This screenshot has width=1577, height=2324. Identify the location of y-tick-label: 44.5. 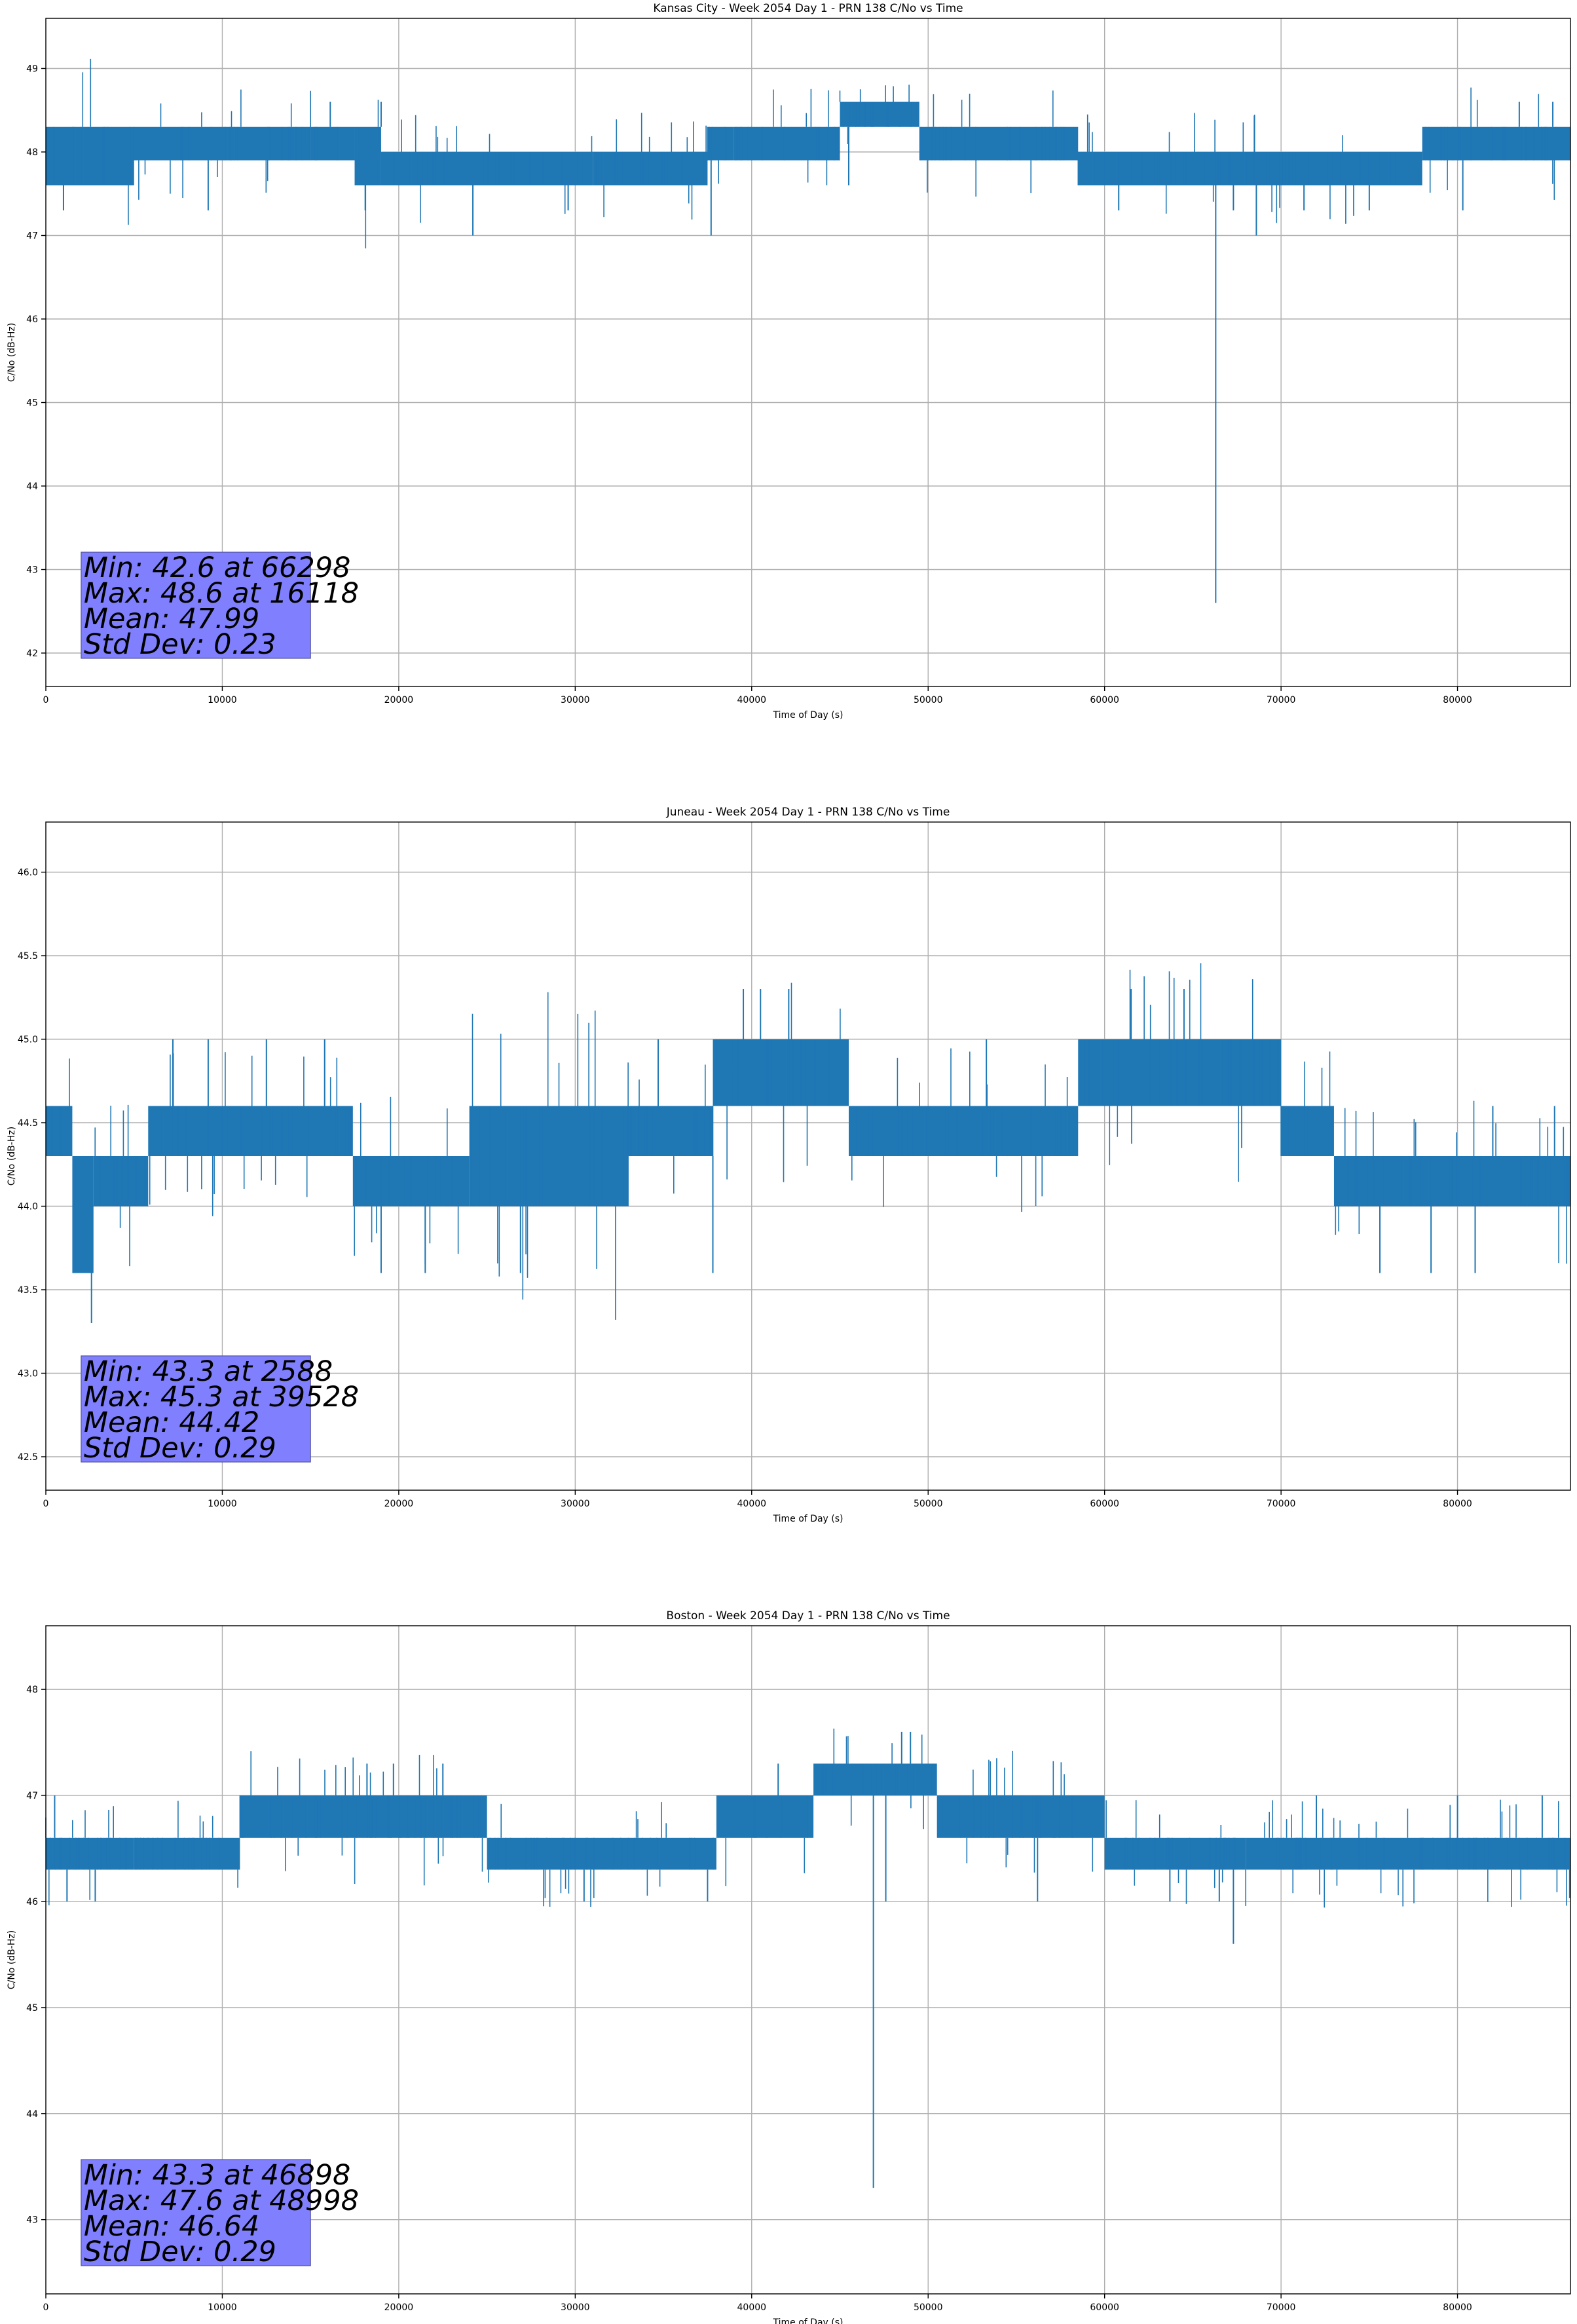
(28, 1123).